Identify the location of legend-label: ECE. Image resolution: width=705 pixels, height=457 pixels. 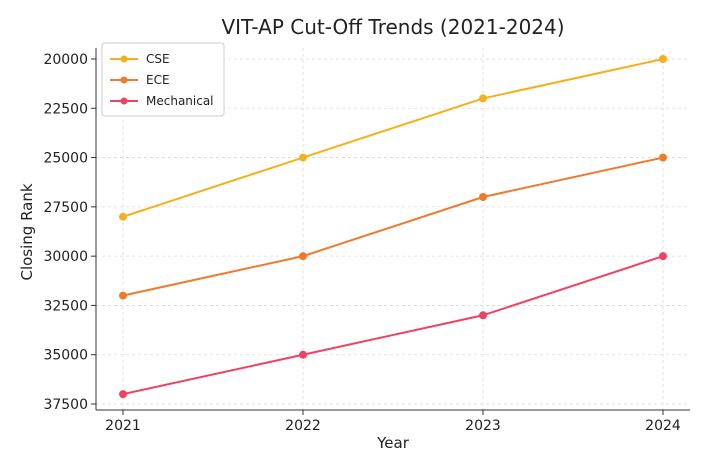
(158, 80).